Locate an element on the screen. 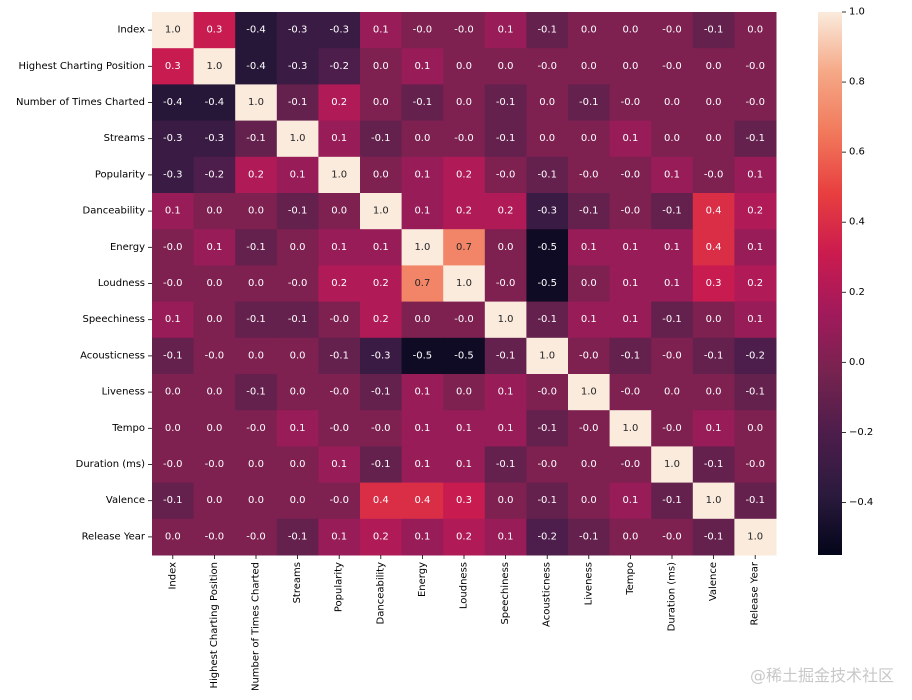 This screenshot has height=700, width=912. cell-value-label: -0.3 is located at coordinates (173, 174).